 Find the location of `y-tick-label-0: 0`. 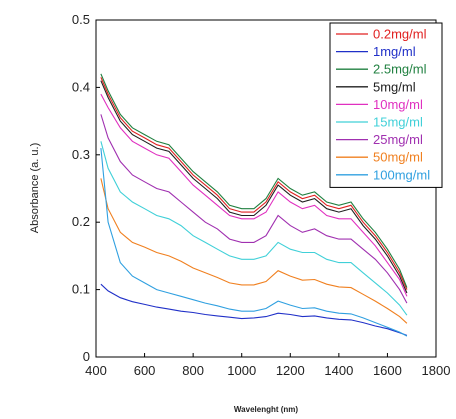

y-tick-label-0: 0 is located at coordinates (86, 356).